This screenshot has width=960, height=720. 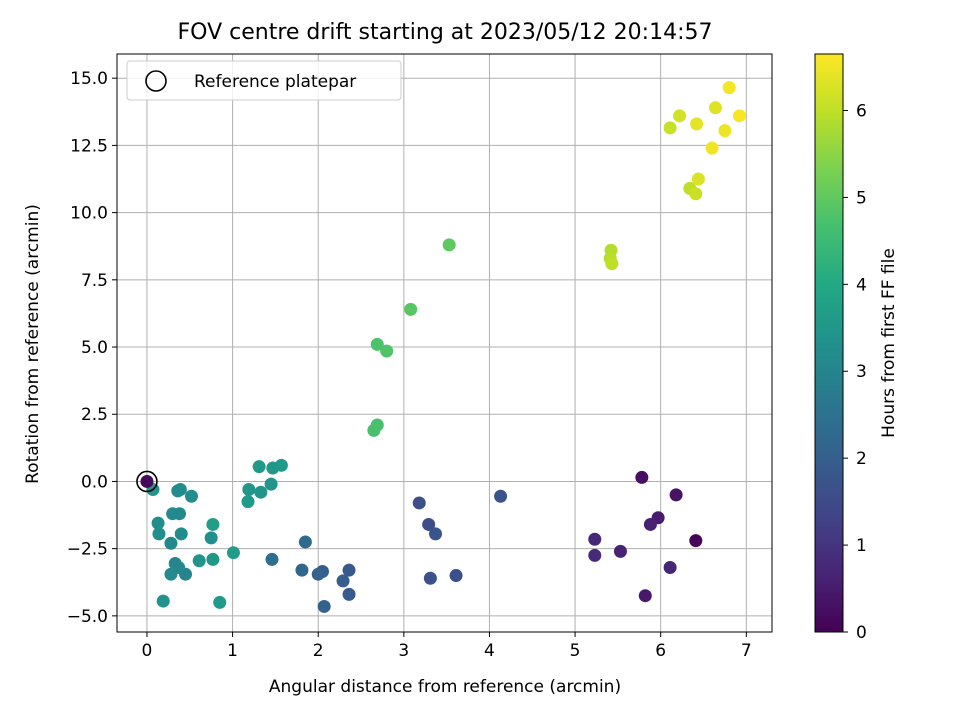 I want to click on legend-marker, so click(x=156, y=81).